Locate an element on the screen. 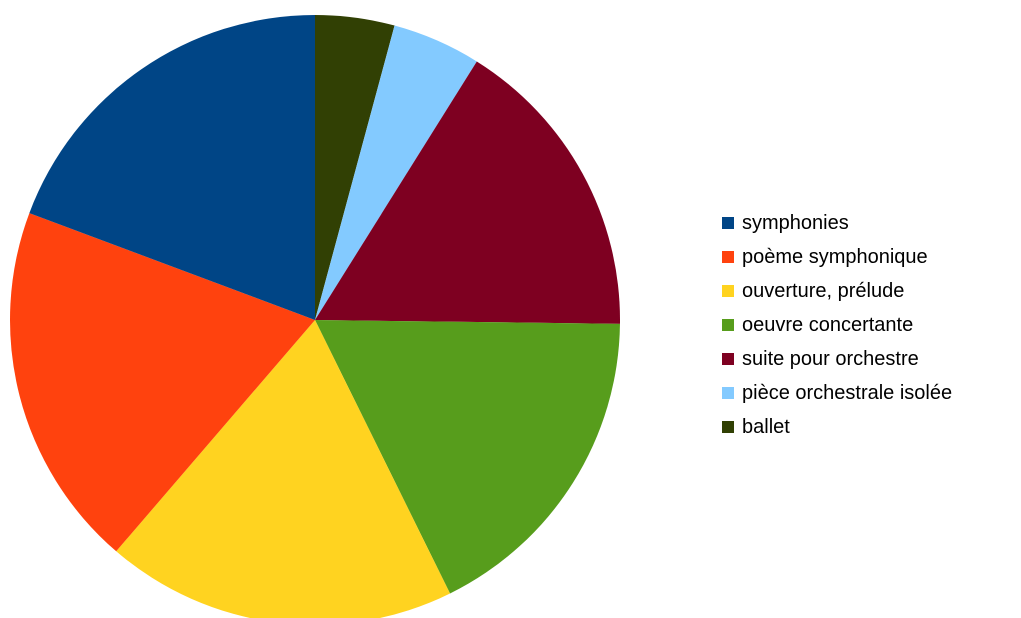 Image resolution: width=1021 pixels, height=618 pixels. legend-label: oeuvre concertante is located at coordinates (828, 325).